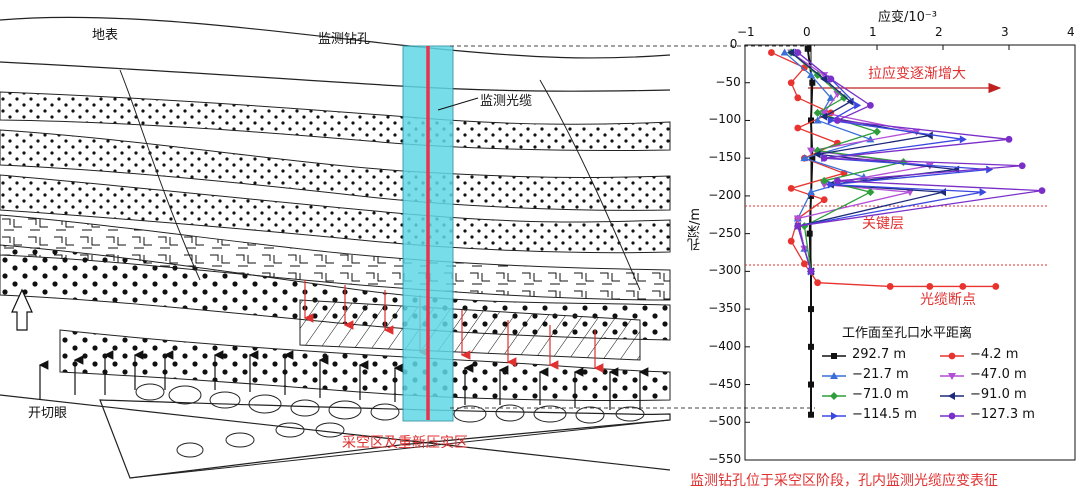 This screenshot has height=500, width=1080. What do you see at coordinates (1071, 32) in the screenshot?
I see `x-tick-label: 4` at bounding box center [1071, 32].